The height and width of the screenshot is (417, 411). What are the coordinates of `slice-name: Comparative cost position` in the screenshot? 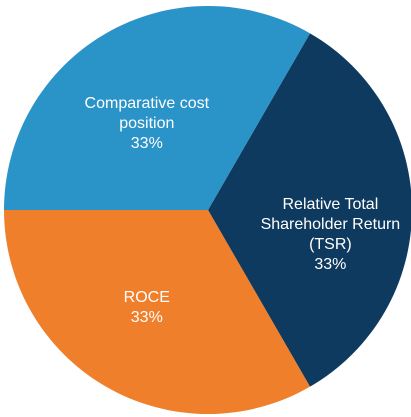 It's located at (147, 113).